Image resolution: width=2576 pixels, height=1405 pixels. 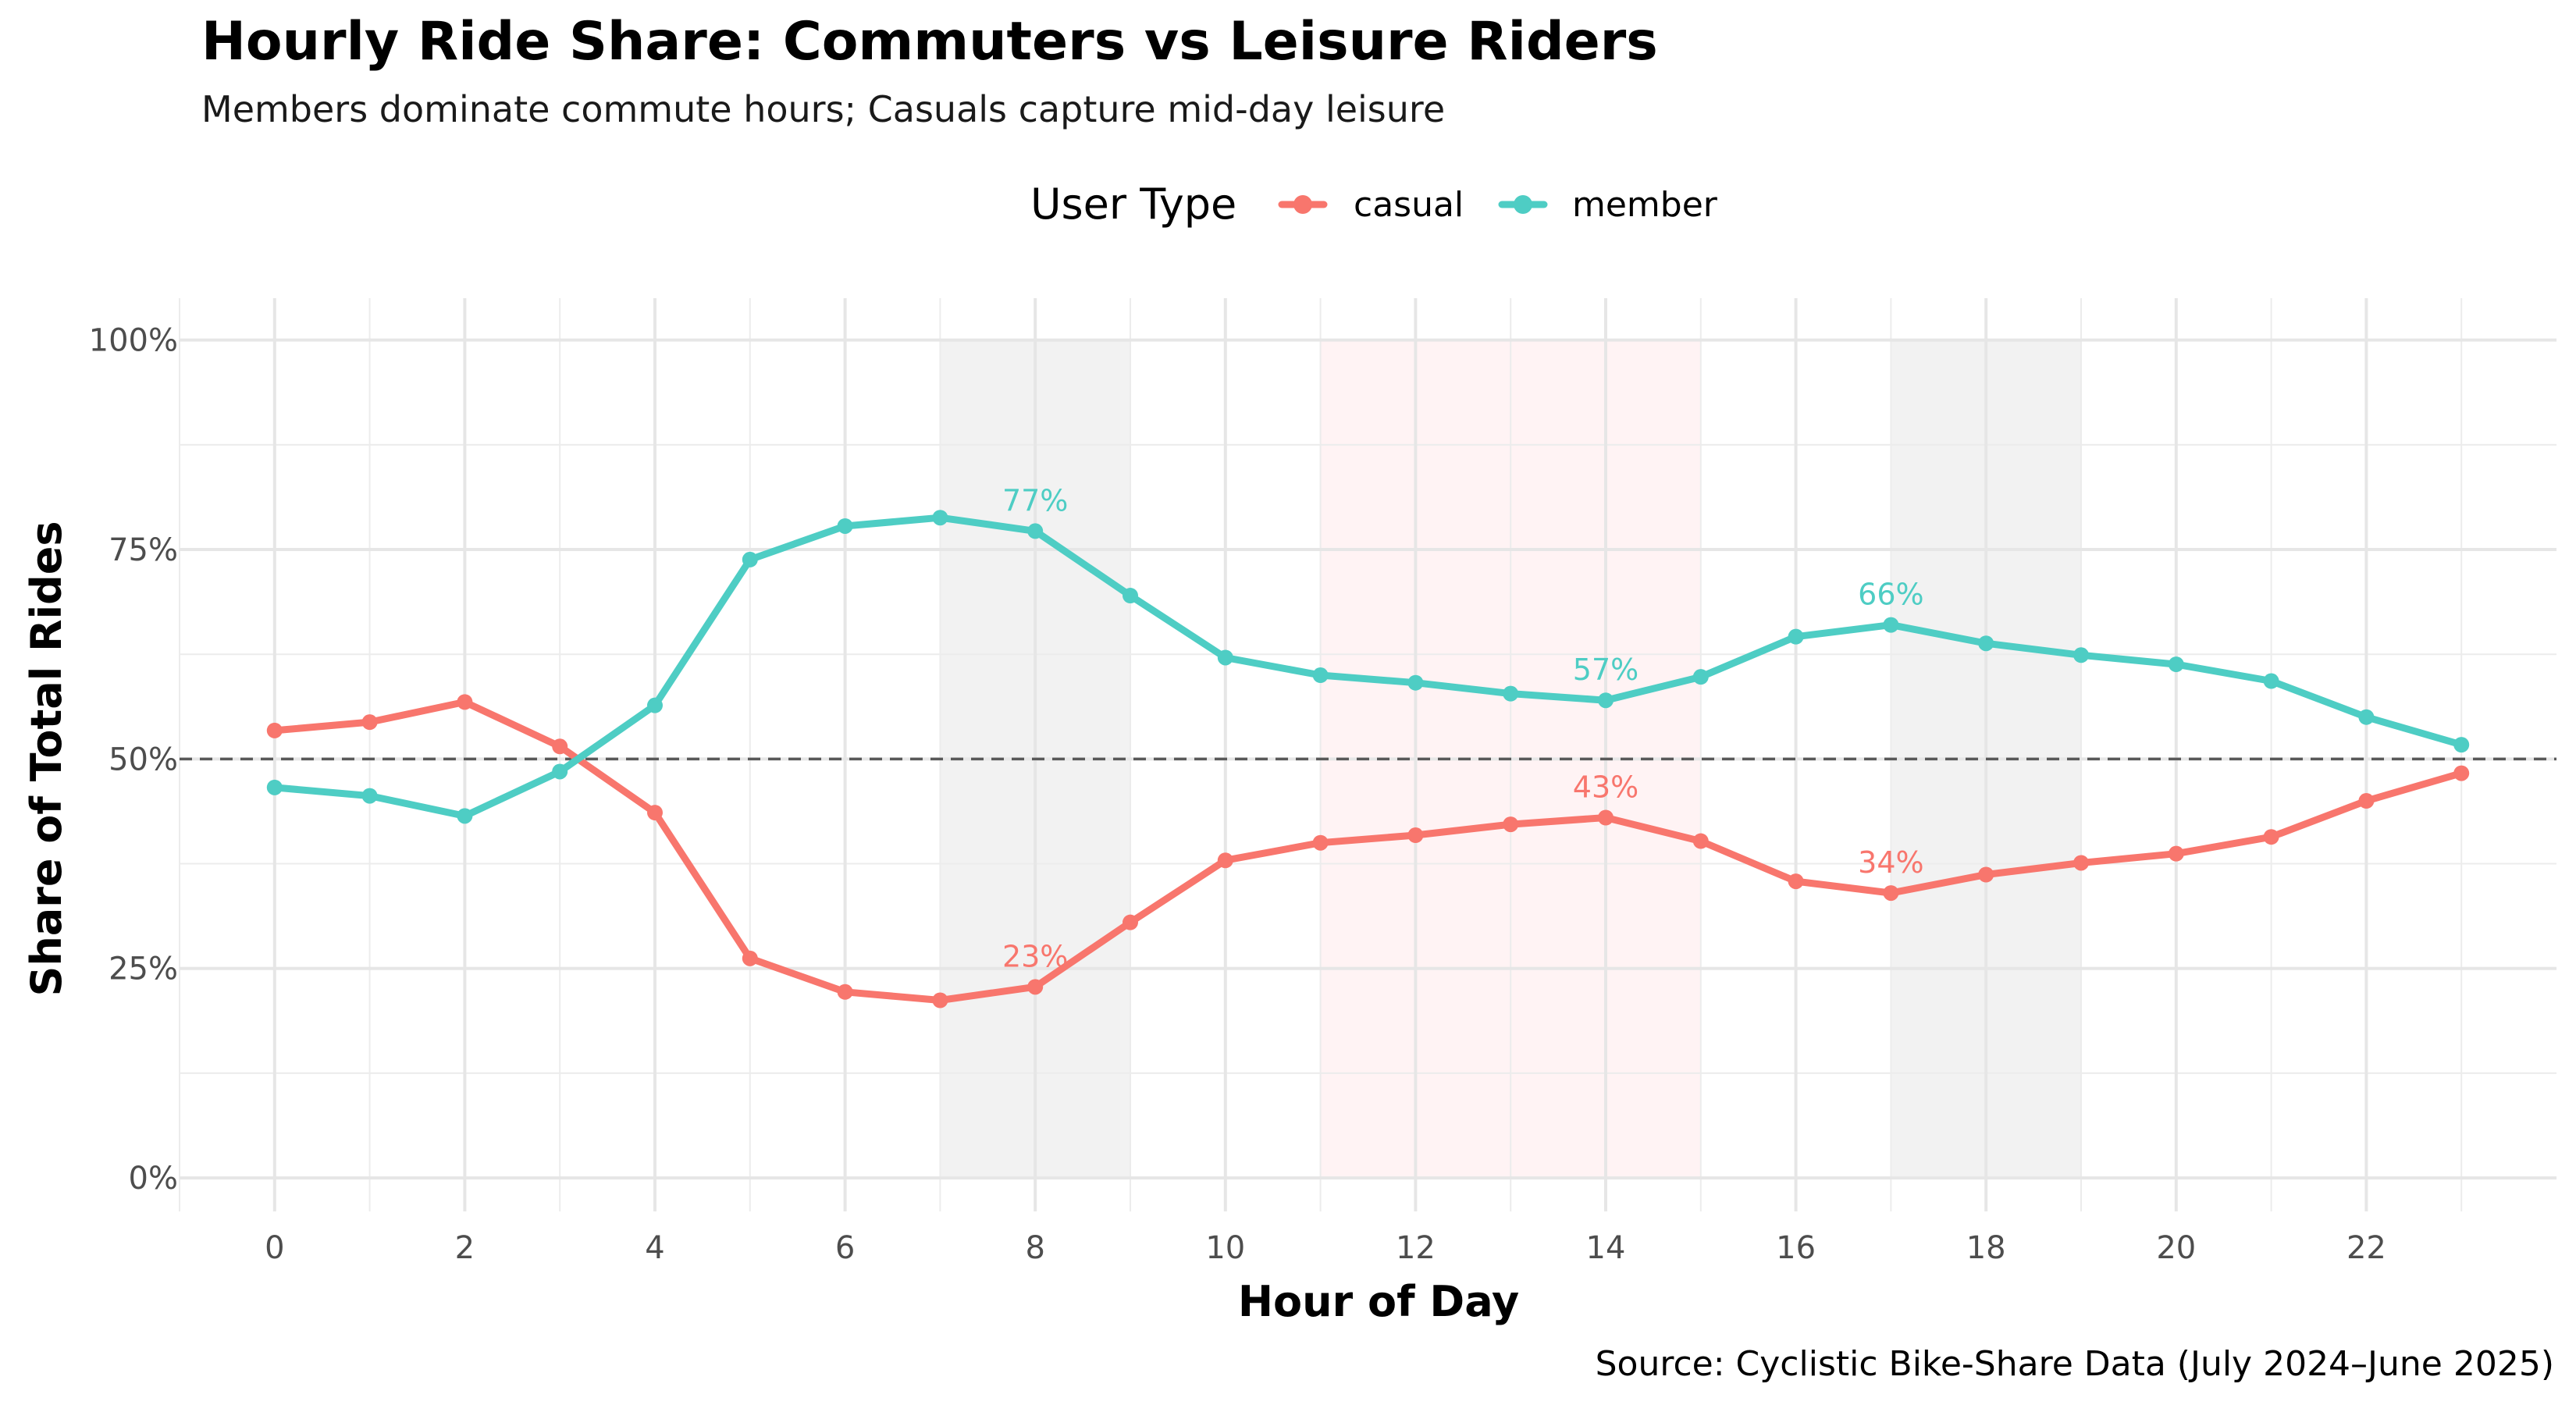 I want to click on x-tick-label: 22, so click(x=2366, y=1248).